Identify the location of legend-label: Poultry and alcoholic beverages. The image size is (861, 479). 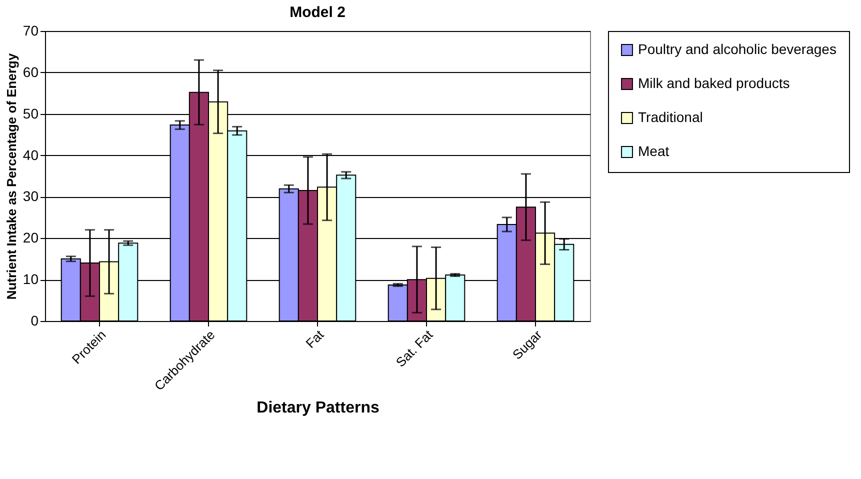
(737, 49).